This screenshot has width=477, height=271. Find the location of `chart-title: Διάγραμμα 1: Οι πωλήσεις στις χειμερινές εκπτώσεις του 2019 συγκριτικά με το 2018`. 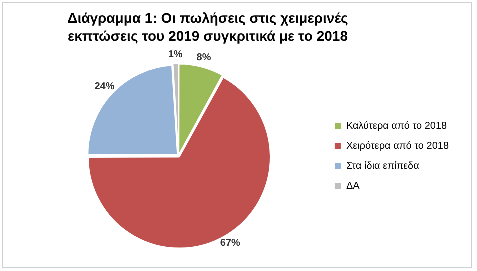

chart-title: Διάγραμμα 1: Οι πωλήσεις στις χειμερινές εκπτώσεις του 2019 συγκριτικά με το 2018 is located at coordinates (208, 27).